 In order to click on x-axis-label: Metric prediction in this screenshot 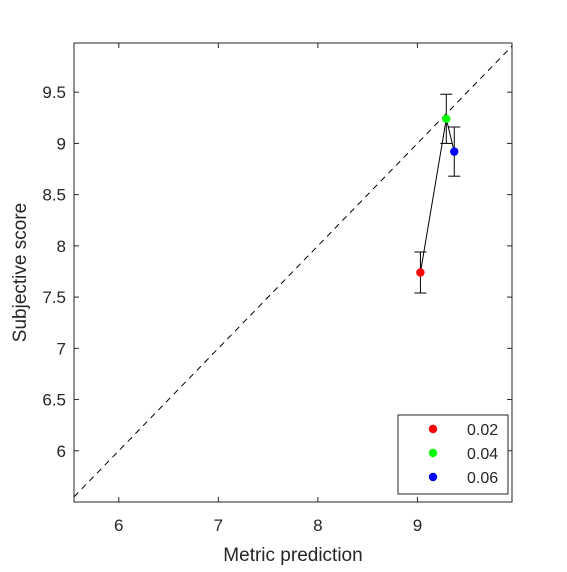, I will do `click(292, 555)`.